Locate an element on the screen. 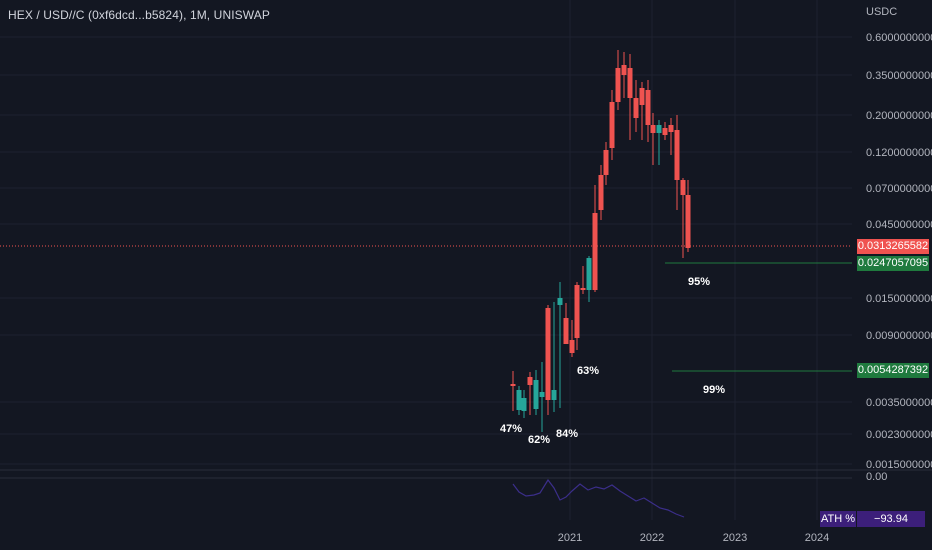 This screenshot has width=932, height=550. percent-annotation: 62% is located at coordinates (539, 440).